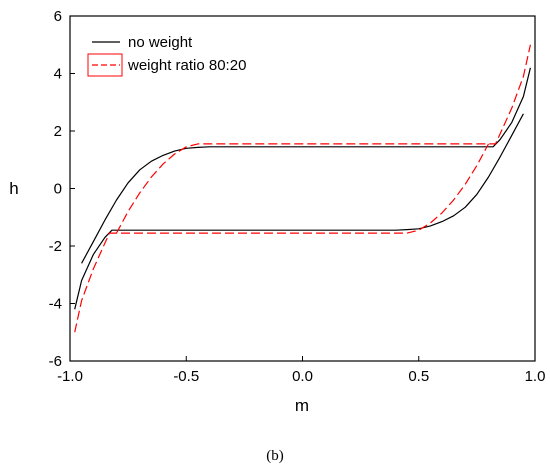 The image size is (550, 465). Describe the element at coordinates (166, 55) in the screenshot. I see `legend: no weight weight ratio 80:20` at that location.